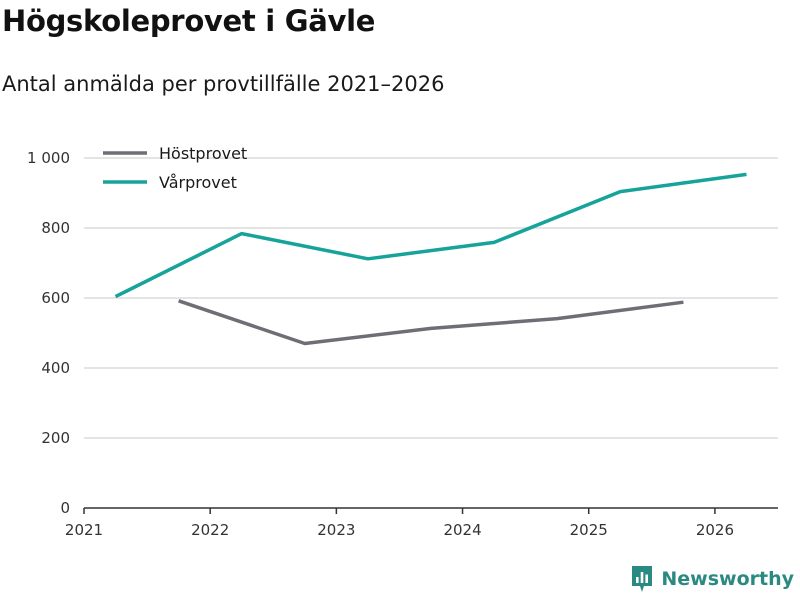 This screenshot has height=600, width=800. I want to click on newsworthy-logo-icon, so click(642, 579).